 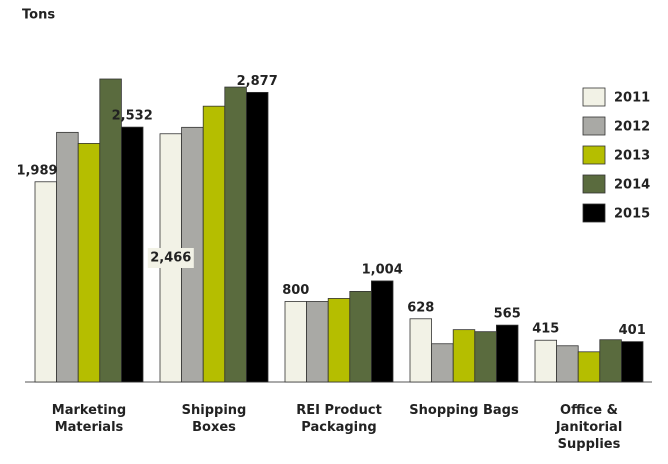 I want to click on label-bg, so click(x=170, y=258).